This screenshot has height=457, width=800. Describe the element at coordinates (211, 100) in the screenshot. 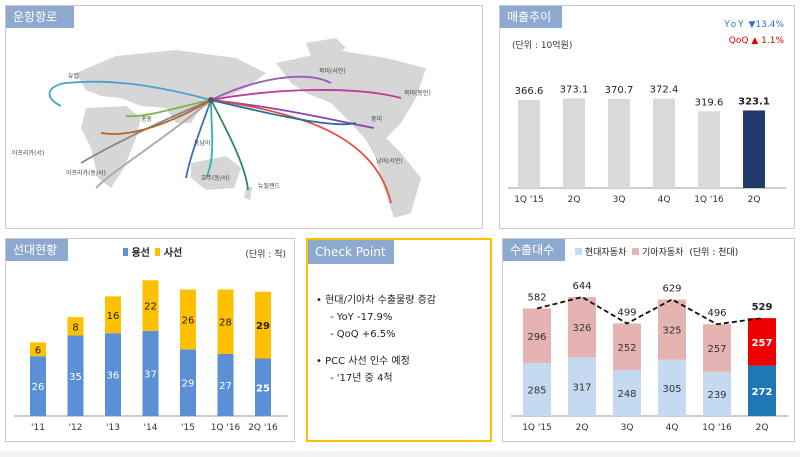

I see `hub-marker` at that location.